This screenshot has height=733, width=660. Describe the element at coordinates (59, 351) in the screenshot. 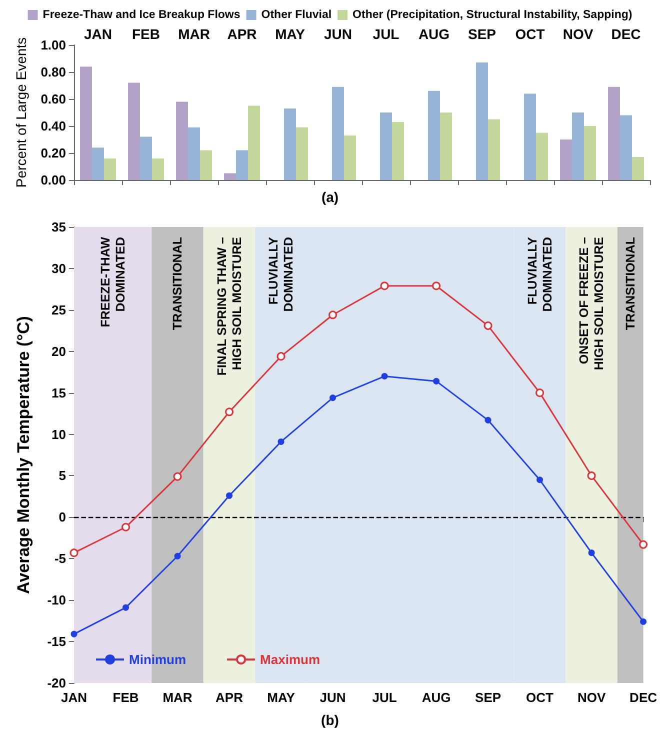

I see `y-tick-label: 20` at that location.